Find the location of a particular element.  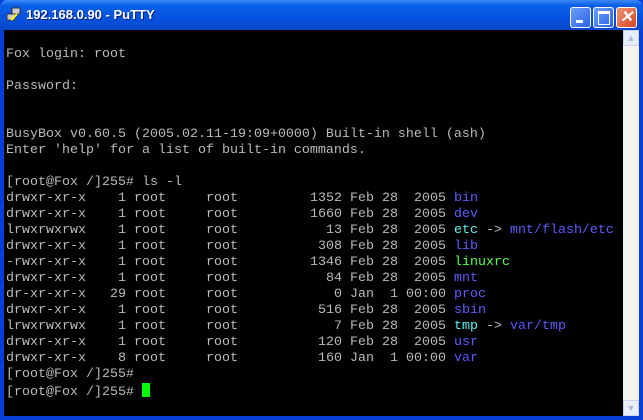

minimize-icon is located at coordinates (579, 21).